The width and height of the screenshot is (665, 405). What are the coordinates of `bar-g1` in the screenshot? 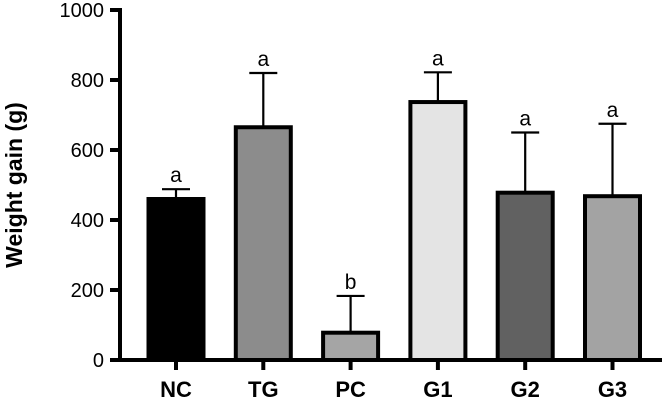 It's located at (438, 231).